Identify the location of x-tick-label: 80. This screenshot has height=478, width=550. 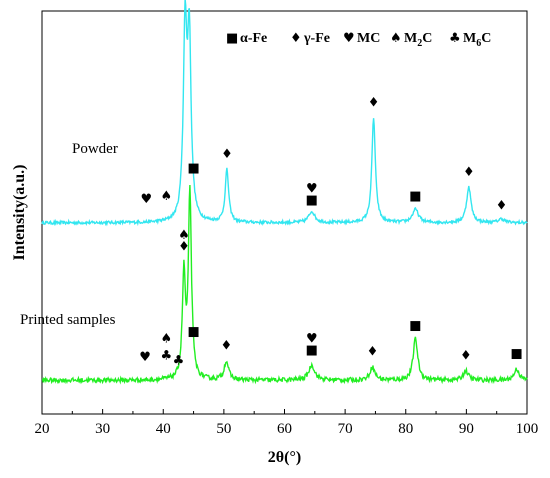
(405, 429).